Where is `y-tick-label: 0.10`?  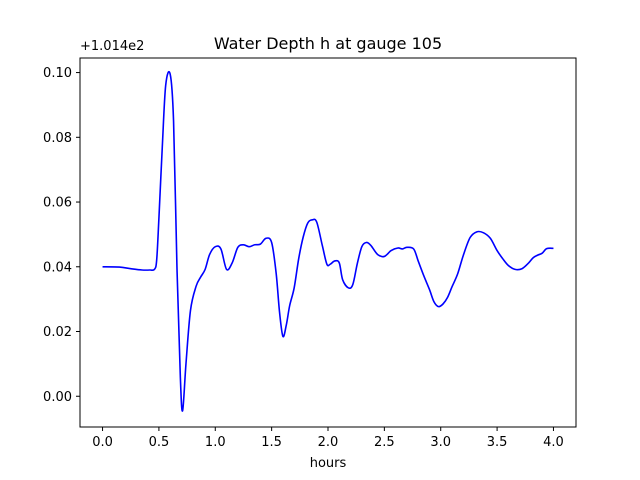 y-tick-label: 0.10 is located at coordinates (57, 73).